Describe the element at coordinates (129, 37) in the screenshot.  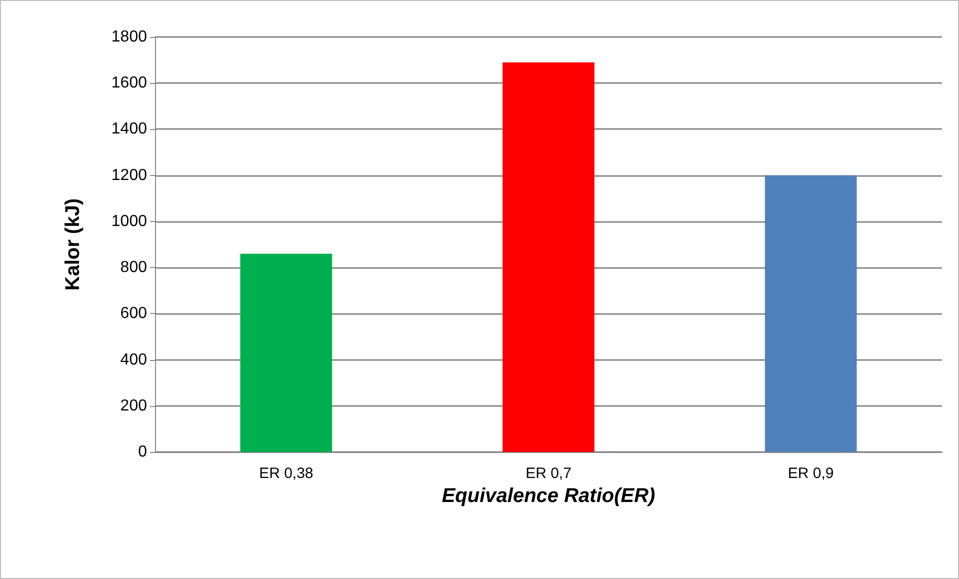
I see `y-tick-label: 1800` at that location.